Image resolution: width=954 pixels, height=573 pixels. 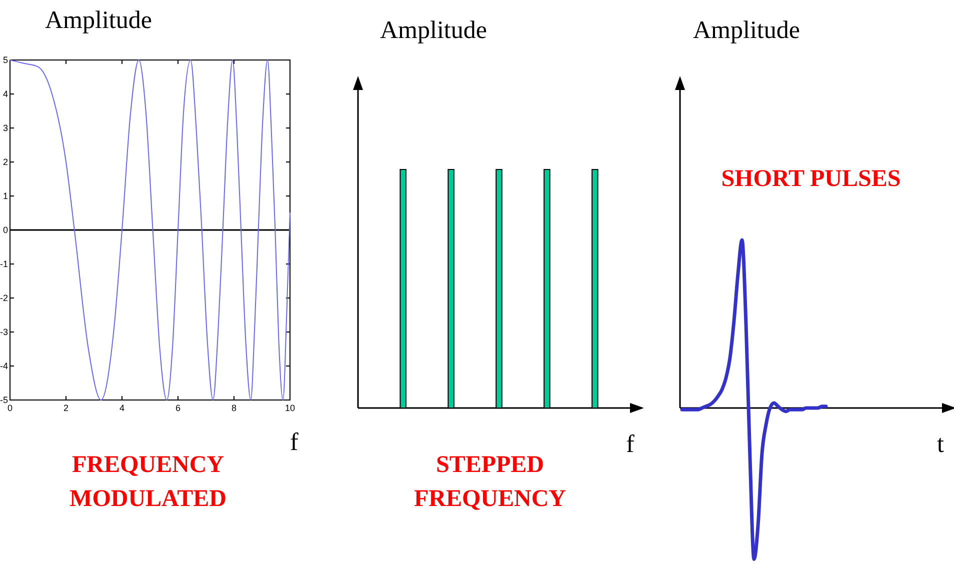 What do you see at coordinates (234, 408) in the screenshot?
I see `x-tick-label: 8` at bounding box center [234, 408].